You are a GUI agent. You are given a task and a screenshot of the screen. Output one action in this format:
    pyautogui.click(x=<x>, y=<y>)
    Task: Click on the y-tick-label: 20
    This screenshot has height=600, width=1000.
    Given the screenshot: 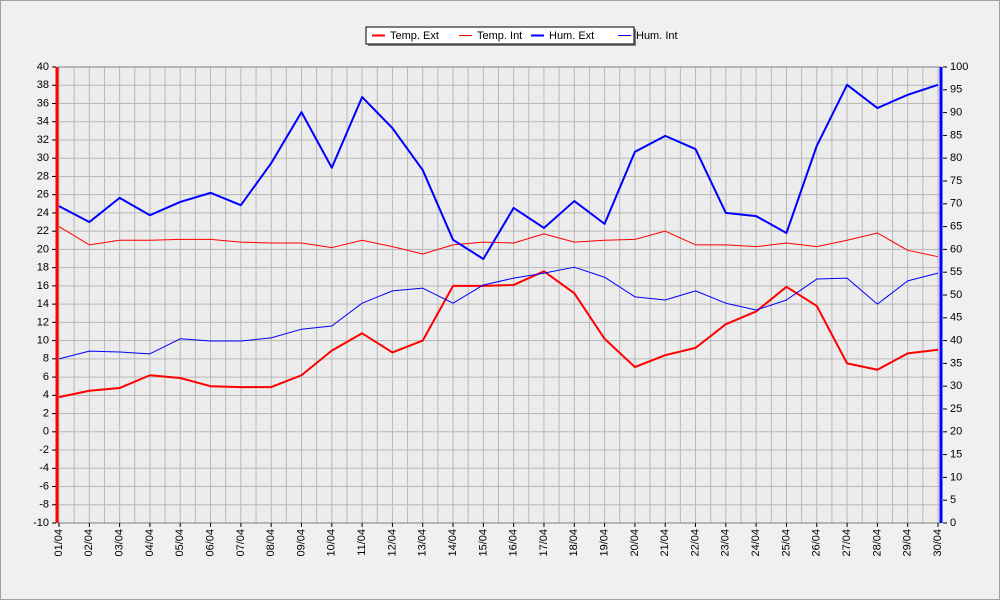 What is the action you would take?
    pyautogui.click(x=43, y=249)
    